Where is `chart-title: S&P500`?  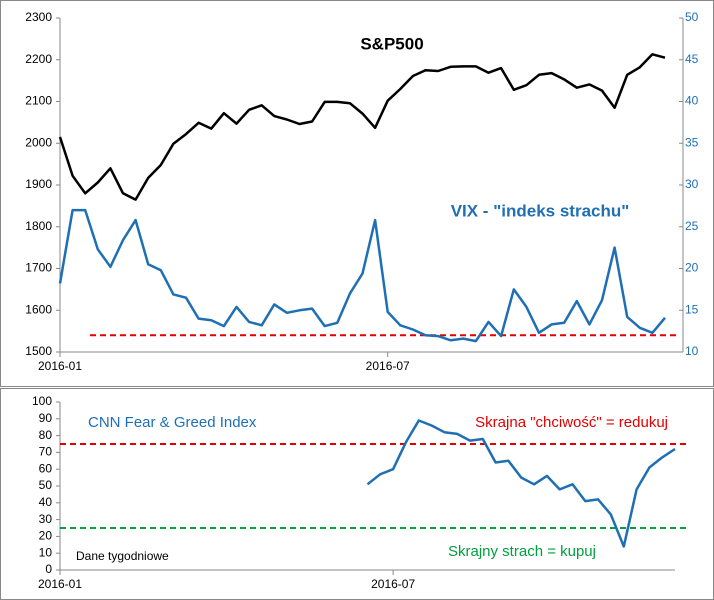
chart-title: S&P500 is located at coordinates (391, 43).